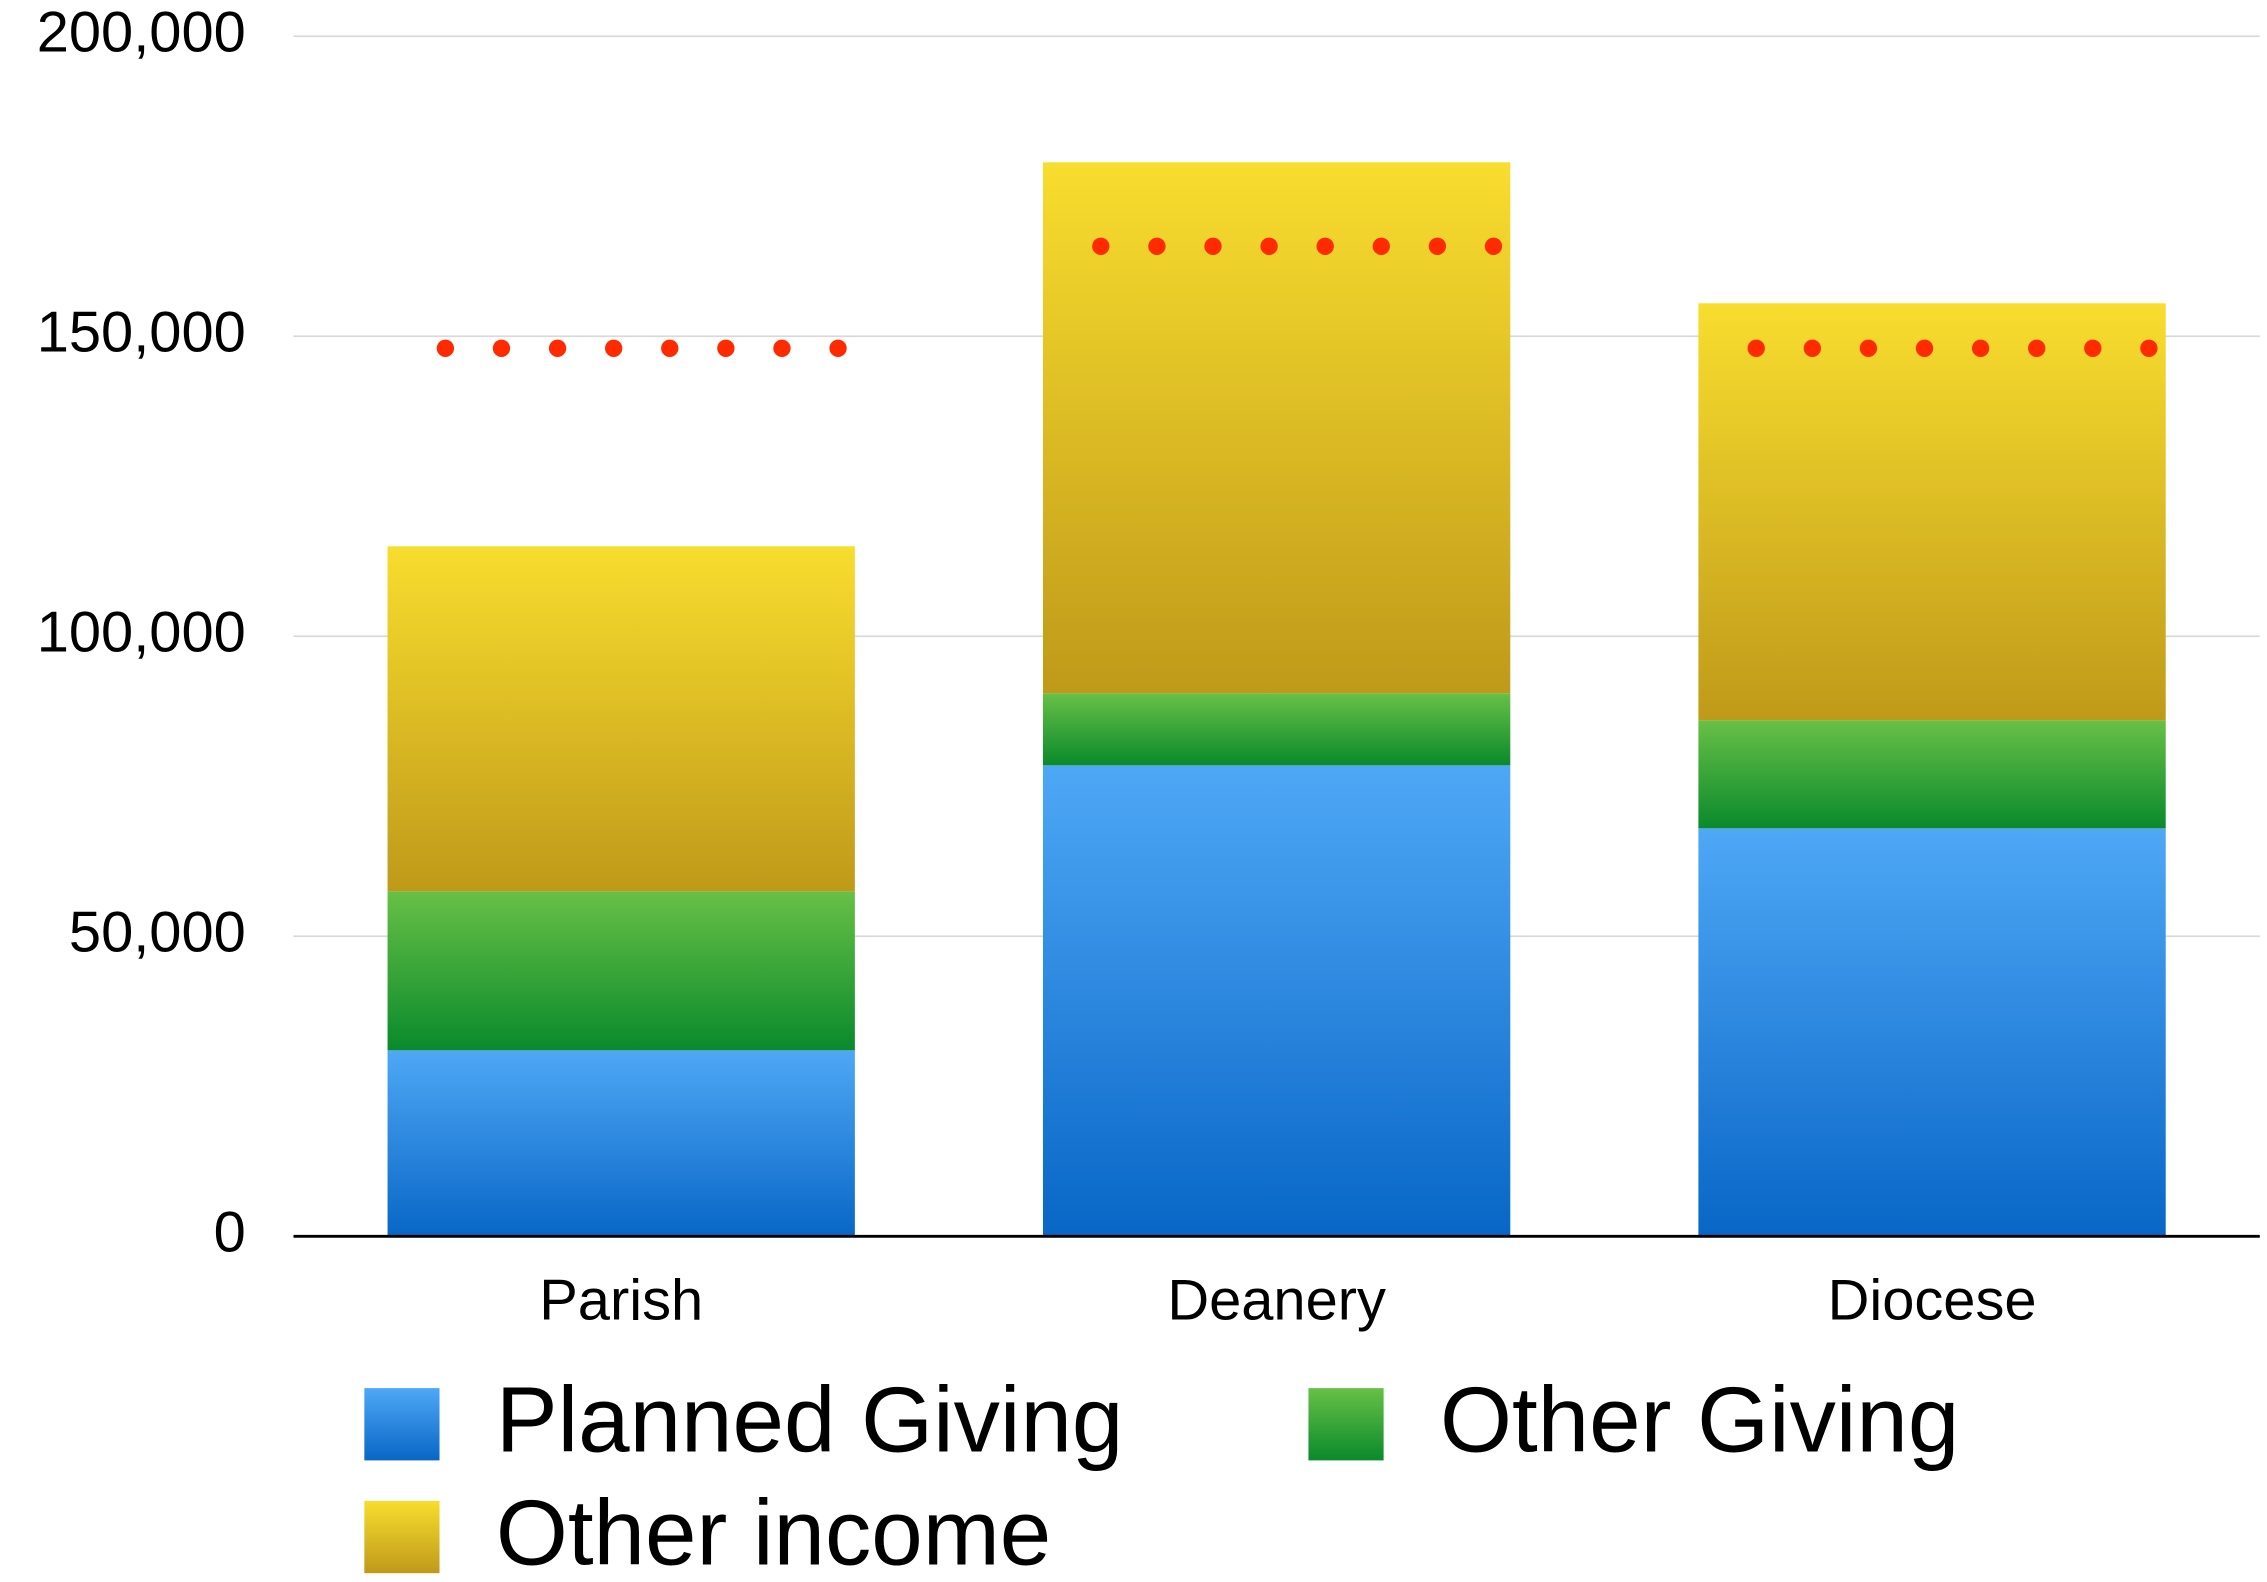  Describe the element at coordinates (141, 33) in the screenshot. I see `y-tick-label: 200,000` at that location.